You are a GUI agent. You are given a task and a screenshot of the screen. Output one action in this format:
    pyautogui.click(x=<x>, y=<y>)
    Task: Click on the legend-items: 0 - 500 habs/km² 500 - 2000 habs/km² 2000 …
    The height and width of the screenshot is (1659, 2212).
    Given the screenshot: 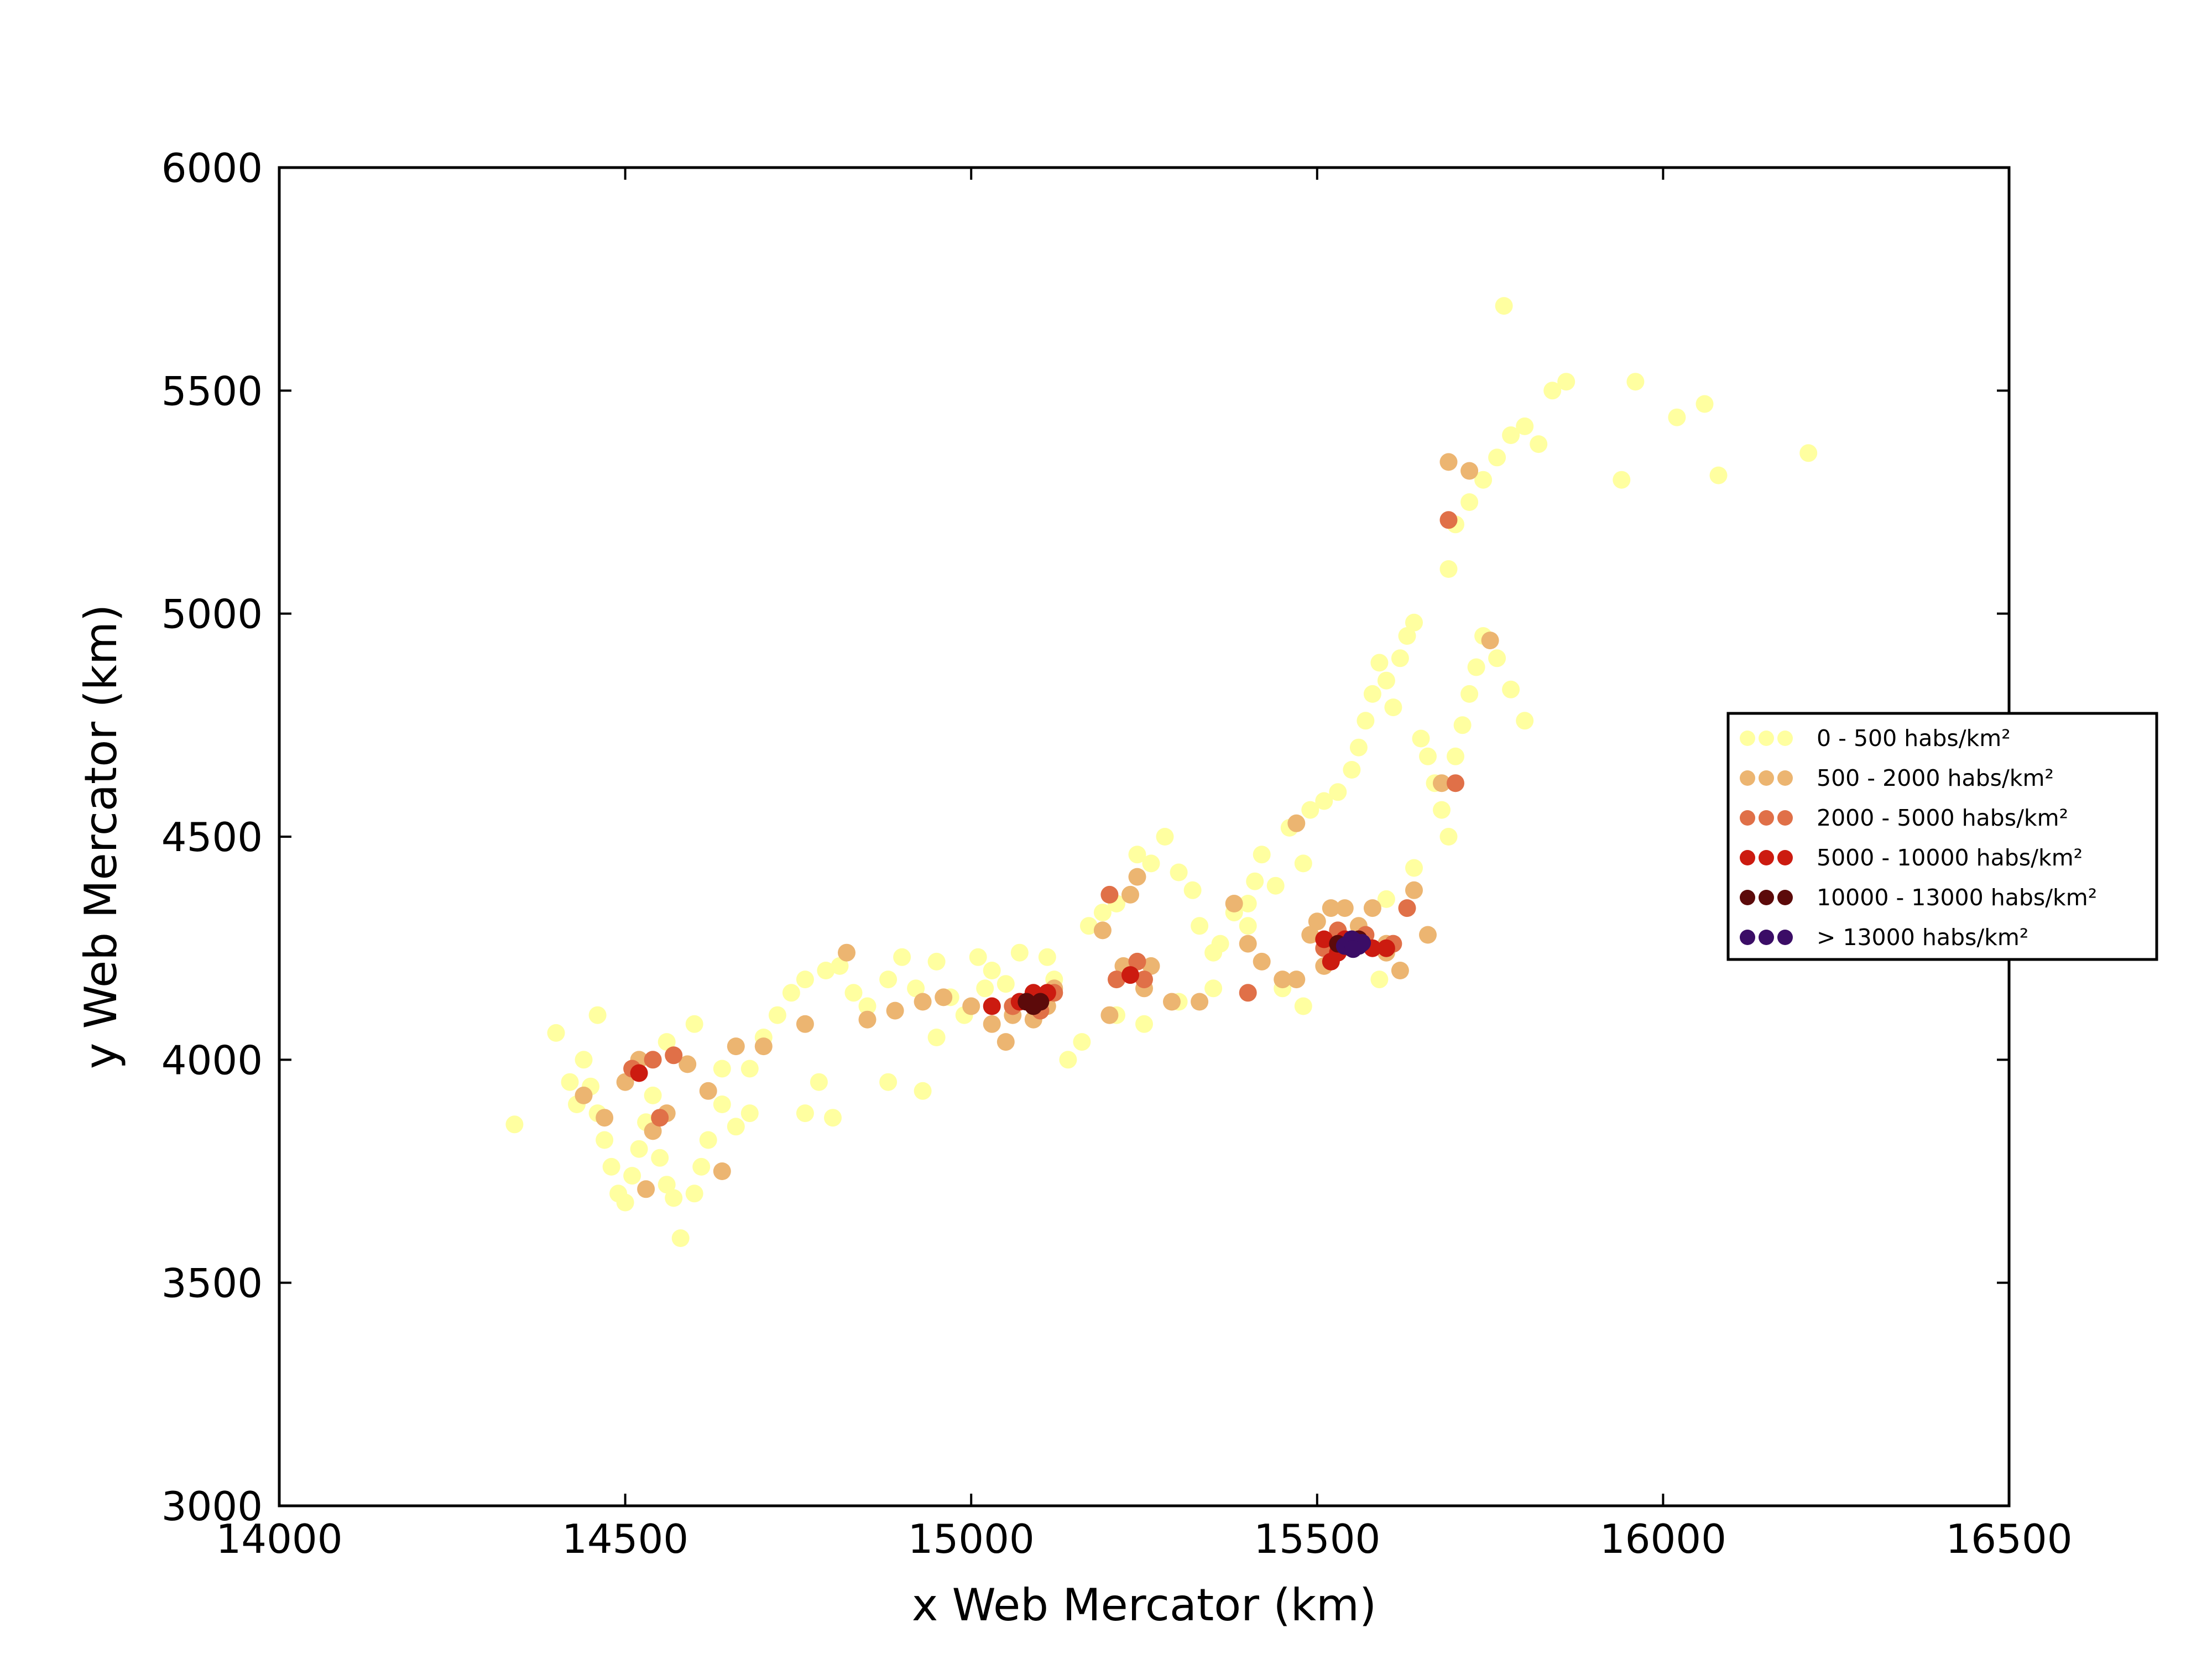 What is the action you would take?
    pyautogui.click(x=1919, y=838)
    